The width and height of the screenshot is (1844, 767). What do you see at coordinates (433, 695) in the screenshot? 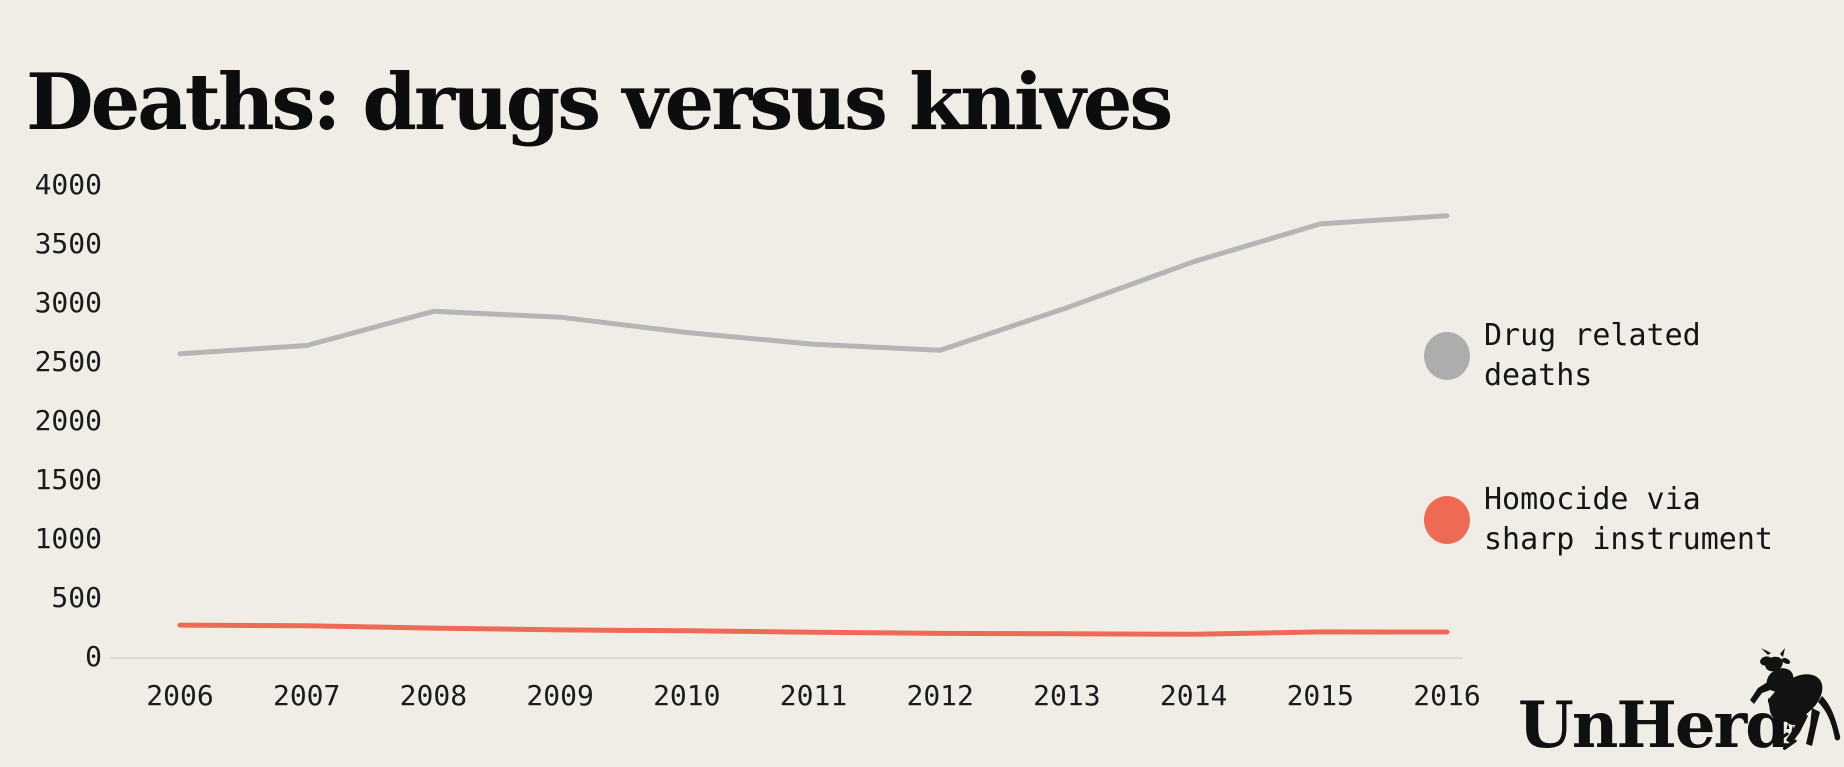
I see `x-axis-tick-label: 2008` at bounding box center [433, 695].